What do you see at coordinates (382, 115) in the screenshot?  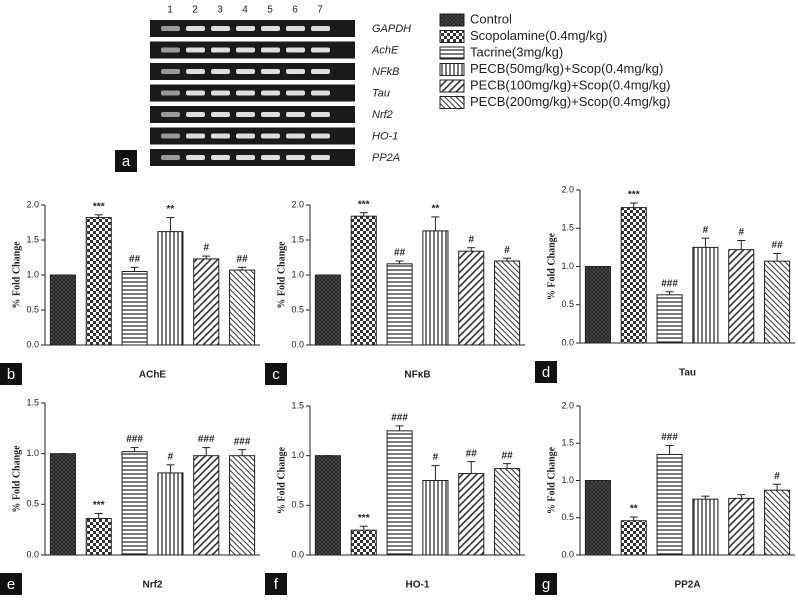 I see `gene-label: Nrf2` at bounding box center [382, 115].